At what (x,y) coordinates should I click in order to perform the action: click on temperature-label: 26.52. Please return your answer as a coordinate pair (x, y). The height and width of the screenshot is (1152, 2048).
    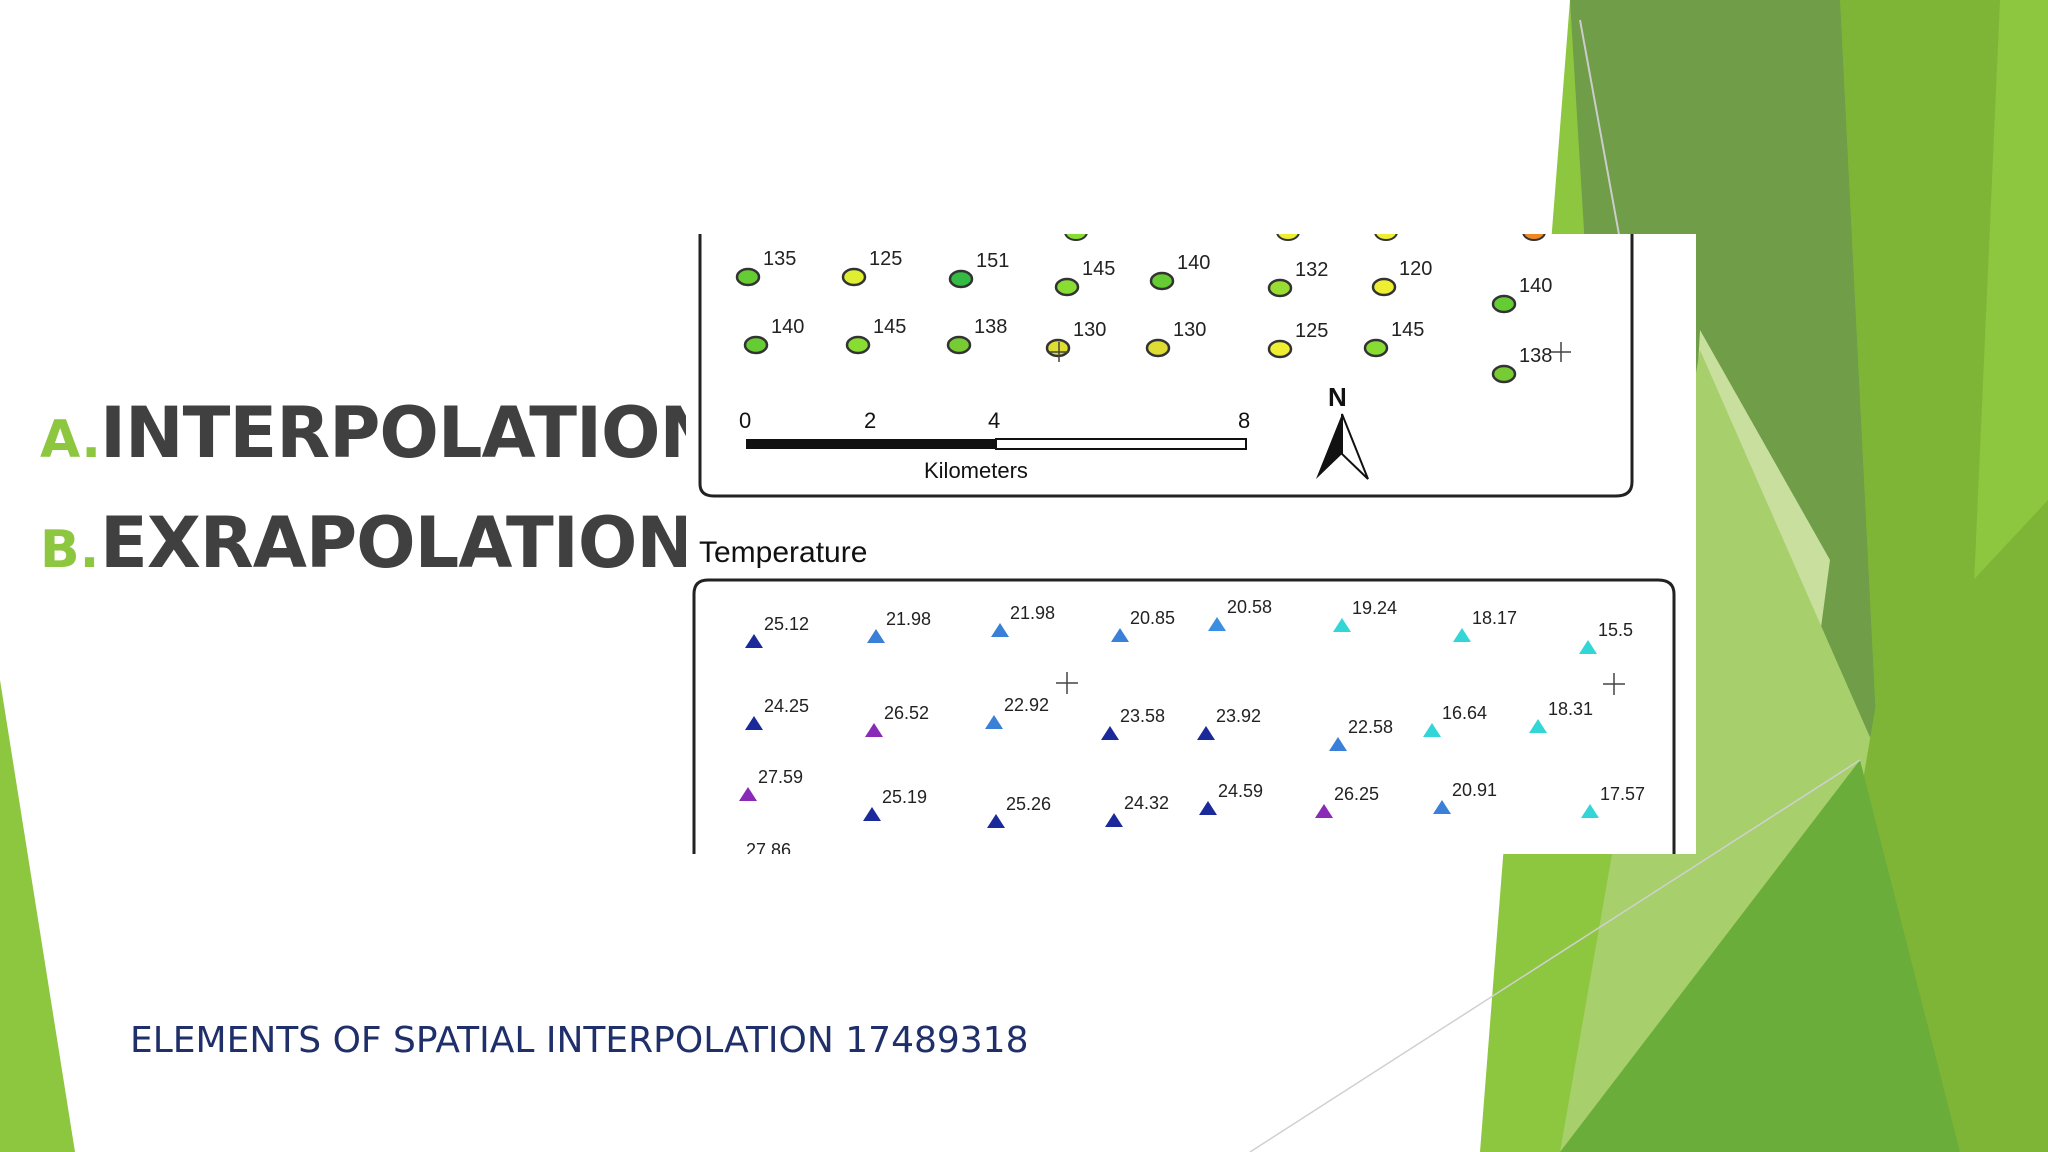
    Looking at the image, I should click on (906, 713).